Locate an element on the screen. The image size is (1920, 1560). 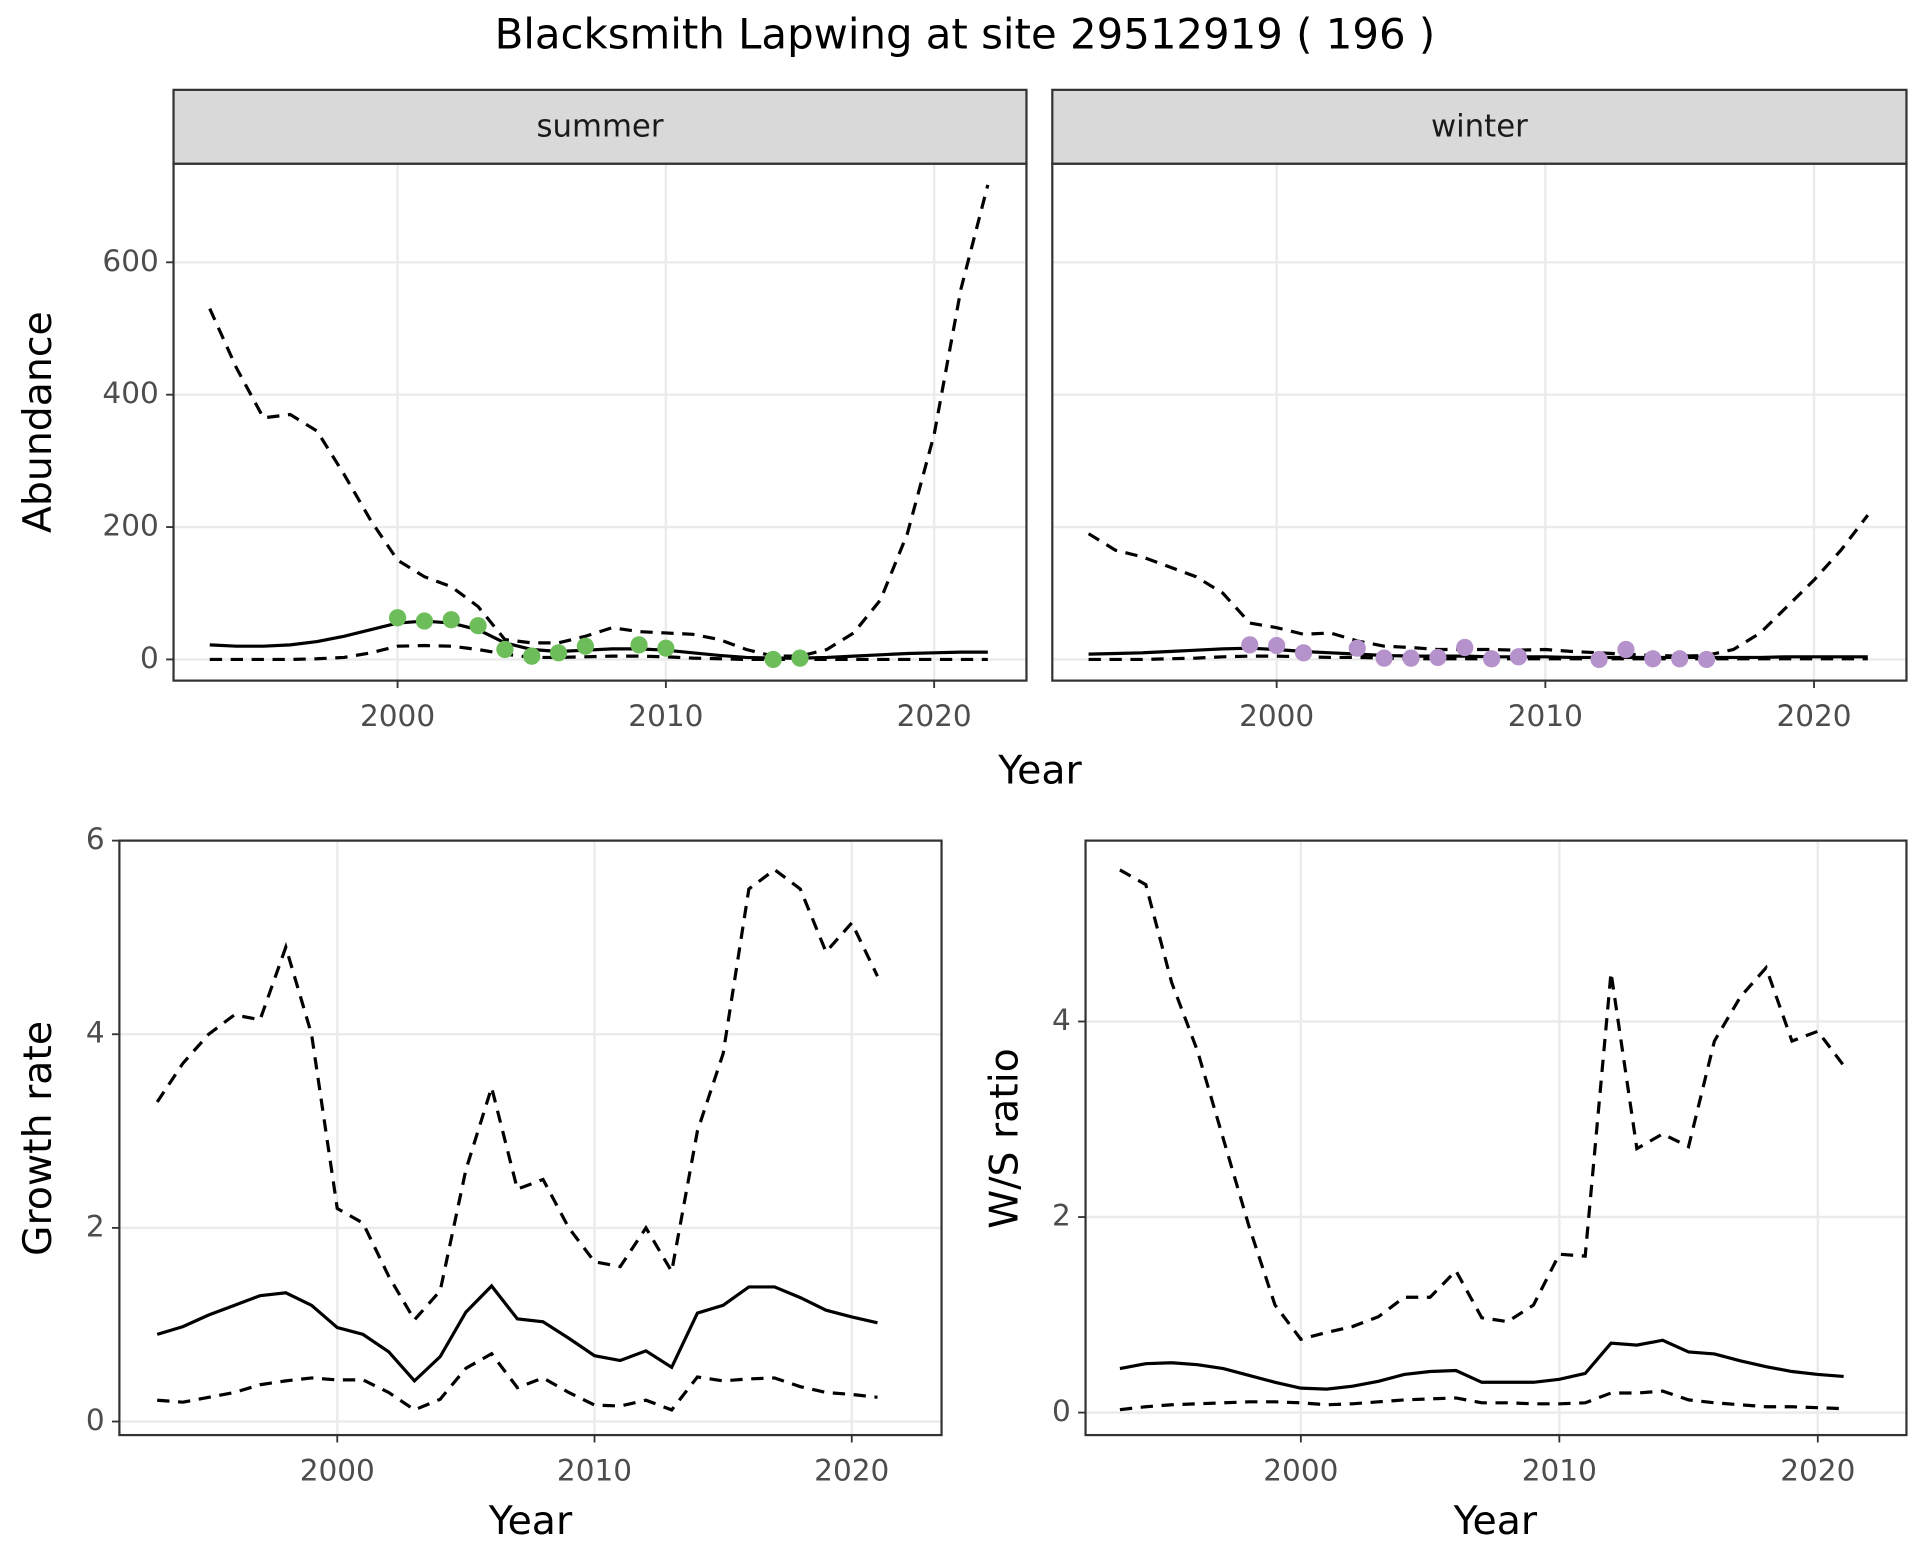
facet-label: summer is located at coordinates (600, 126).